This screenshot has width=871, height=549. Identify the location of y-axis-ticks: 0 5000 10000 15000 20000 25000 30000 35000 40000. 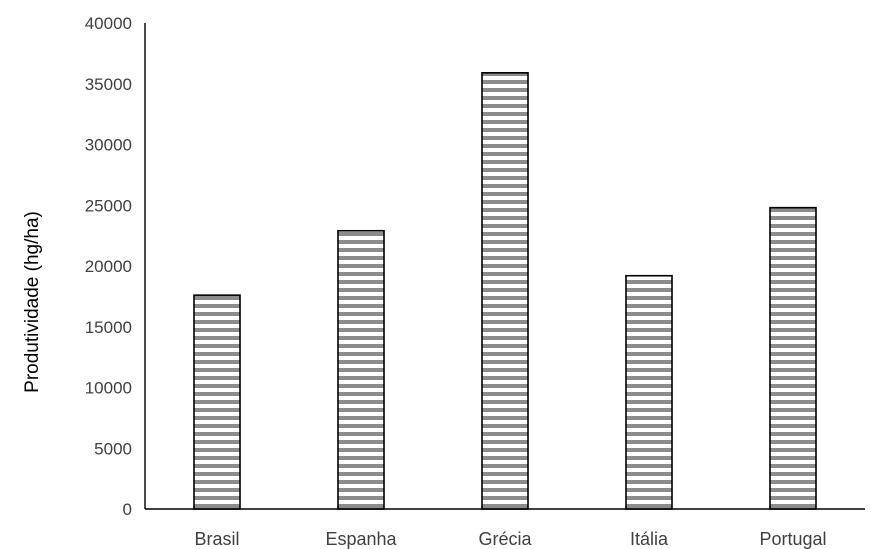
(108, 266).